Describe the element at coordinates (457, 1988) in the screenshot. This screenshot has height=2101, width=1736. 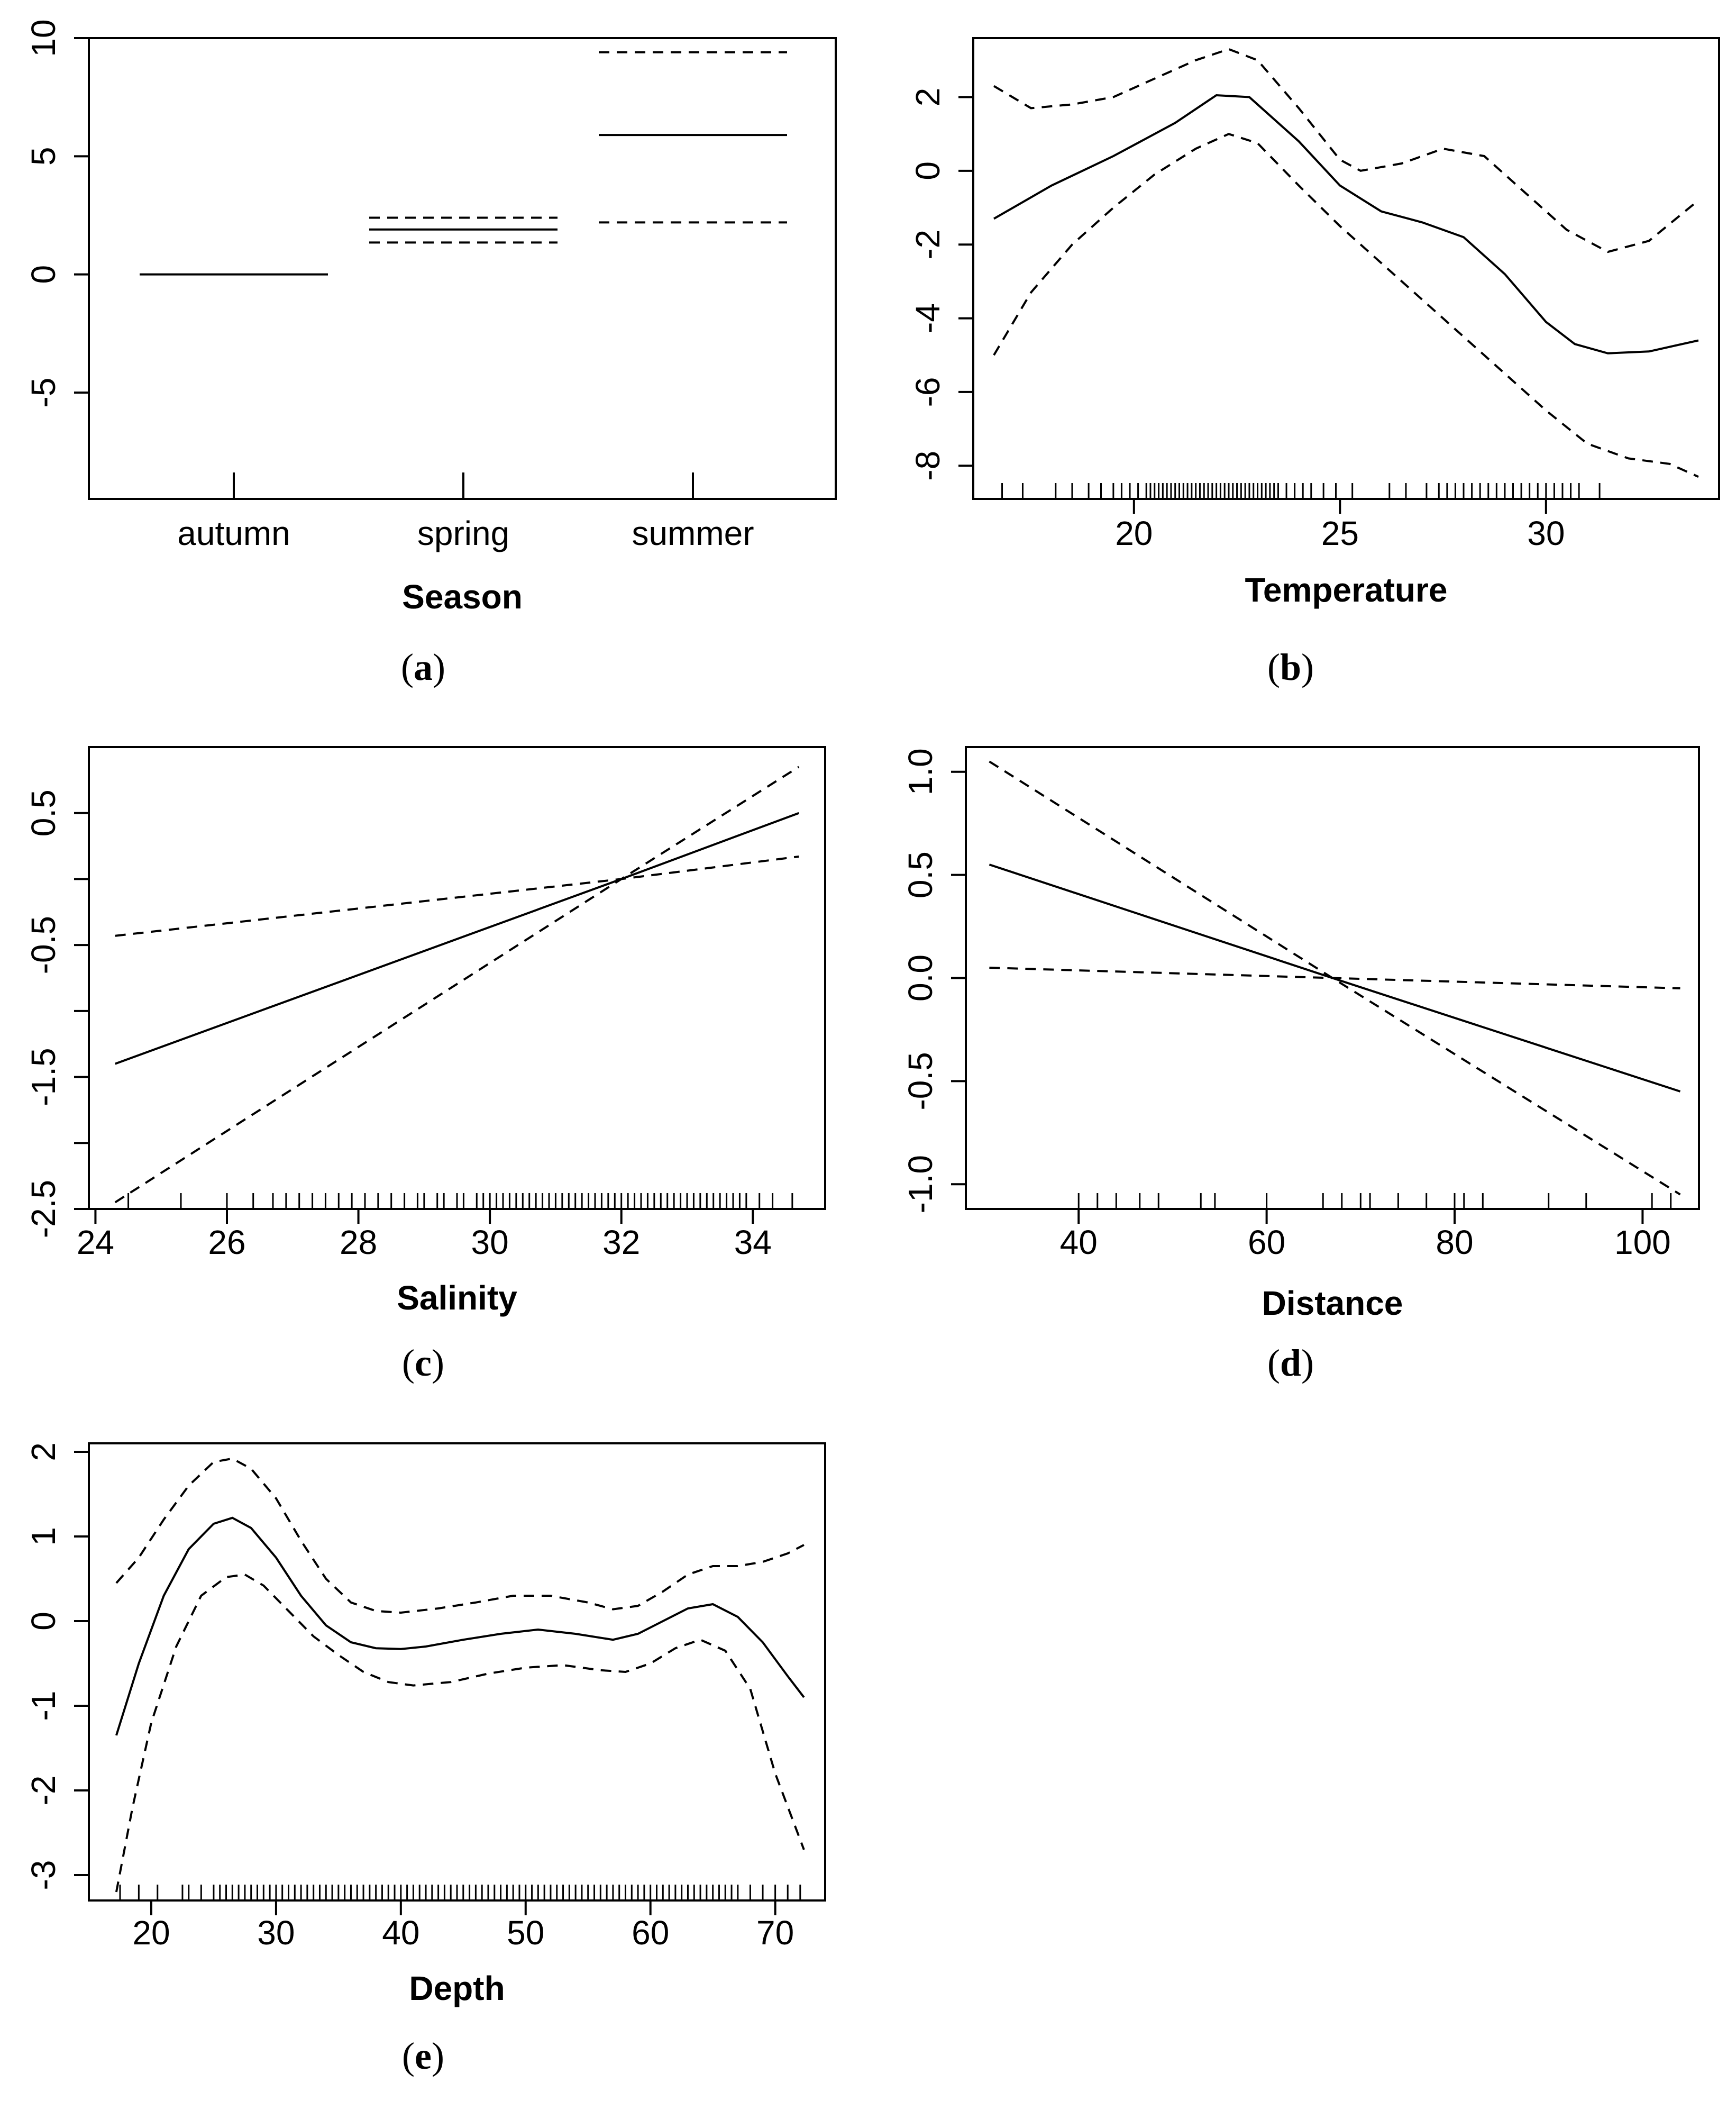
I see `x-axis-title: Depth` at that location.